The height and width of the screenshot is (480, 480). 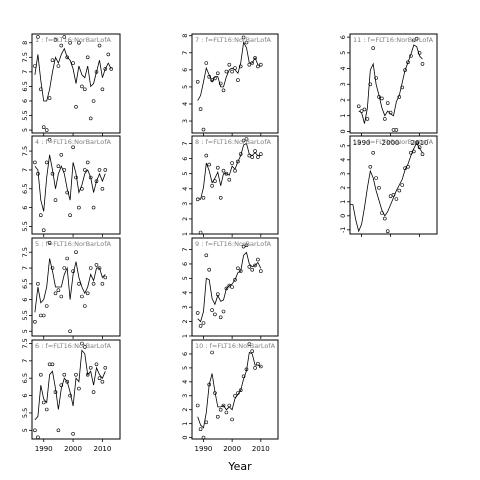 I want to click on y-tick-label: -1, so click(x=343, y=230).